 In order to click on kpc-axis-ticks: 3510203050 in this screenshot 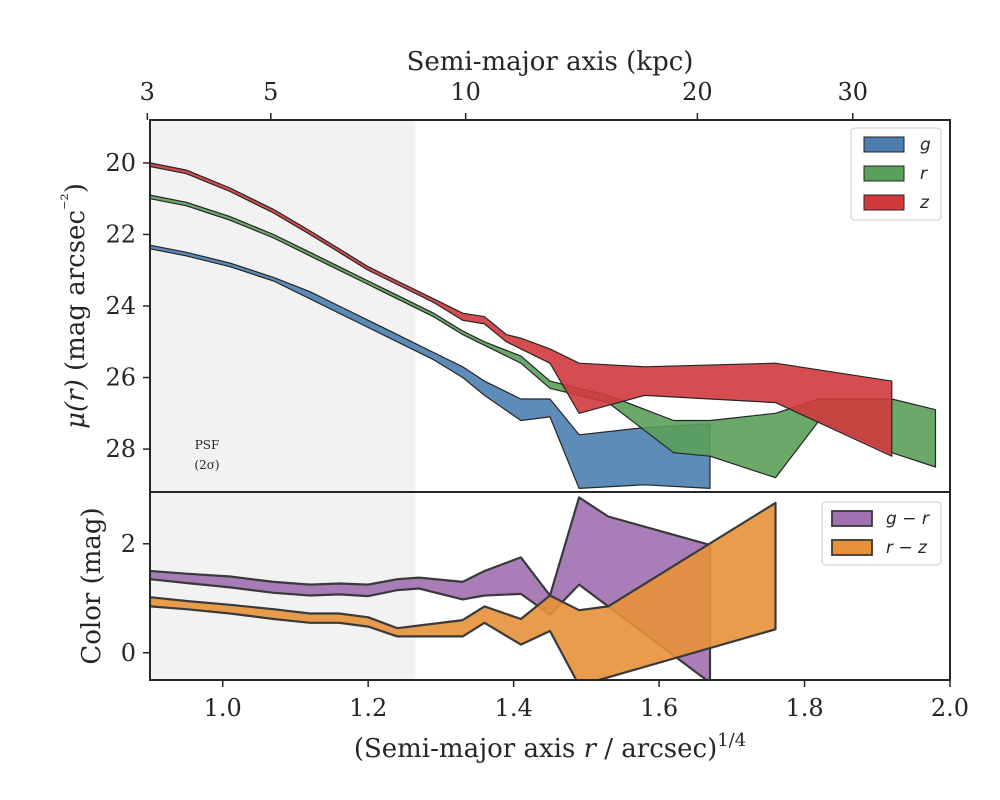, I will do `click(504, 99)`.